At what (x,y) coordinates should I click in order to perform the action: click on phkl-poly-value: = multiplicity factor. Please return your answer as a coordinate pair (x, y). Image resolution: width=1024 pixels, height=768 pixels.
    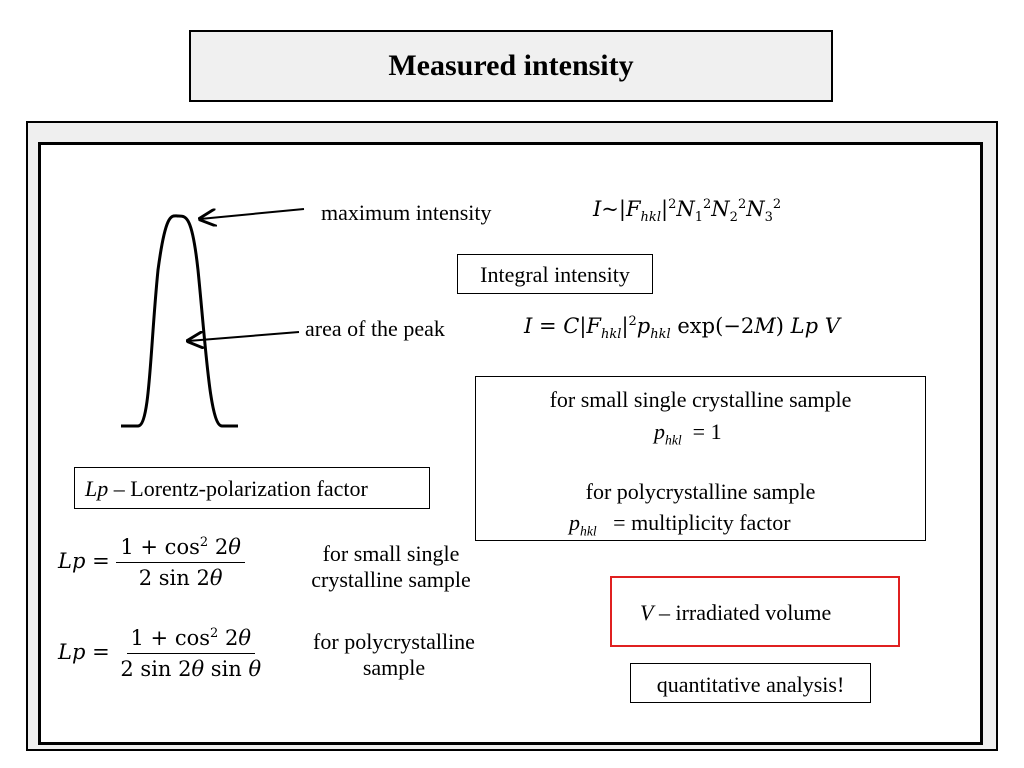
    Looking at the image, I should click on (702, 522).